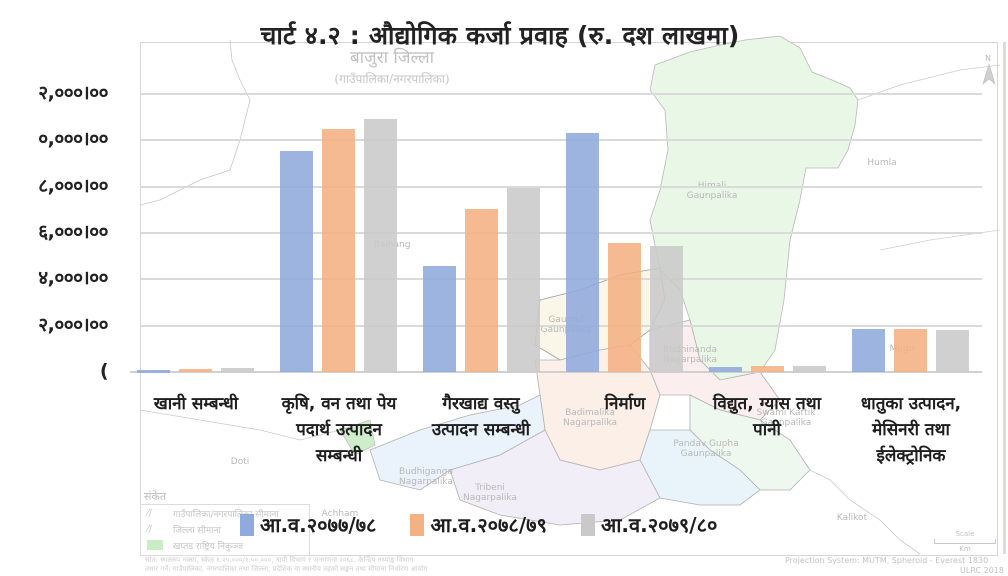 The width and height of the screenshot is (1008, 576). I want to click on legend-item: आ.व.२०७७/७८, so click(308, 524).